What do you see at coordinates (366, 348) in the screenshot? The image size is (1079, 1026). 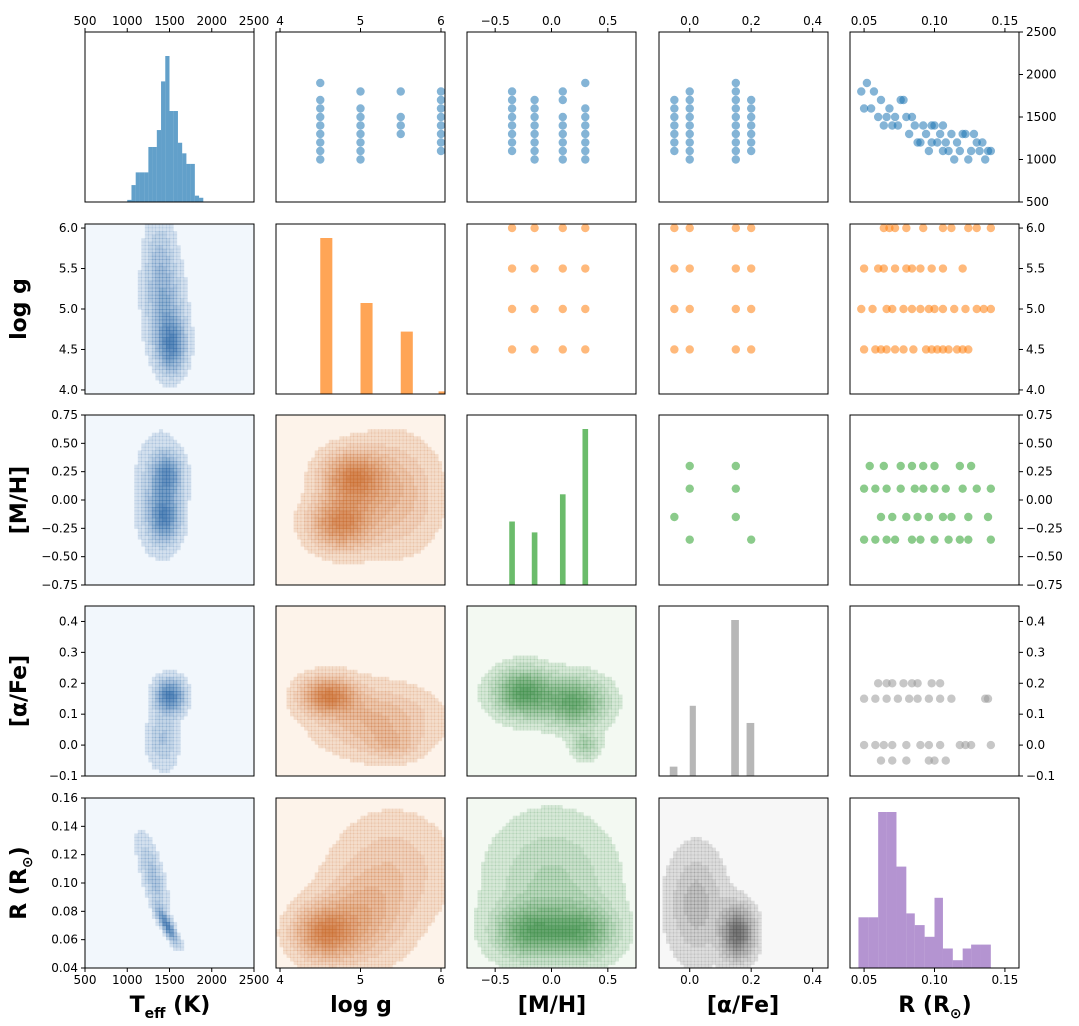 I see `hist-bar-logg` at bounding box center [366, 348].